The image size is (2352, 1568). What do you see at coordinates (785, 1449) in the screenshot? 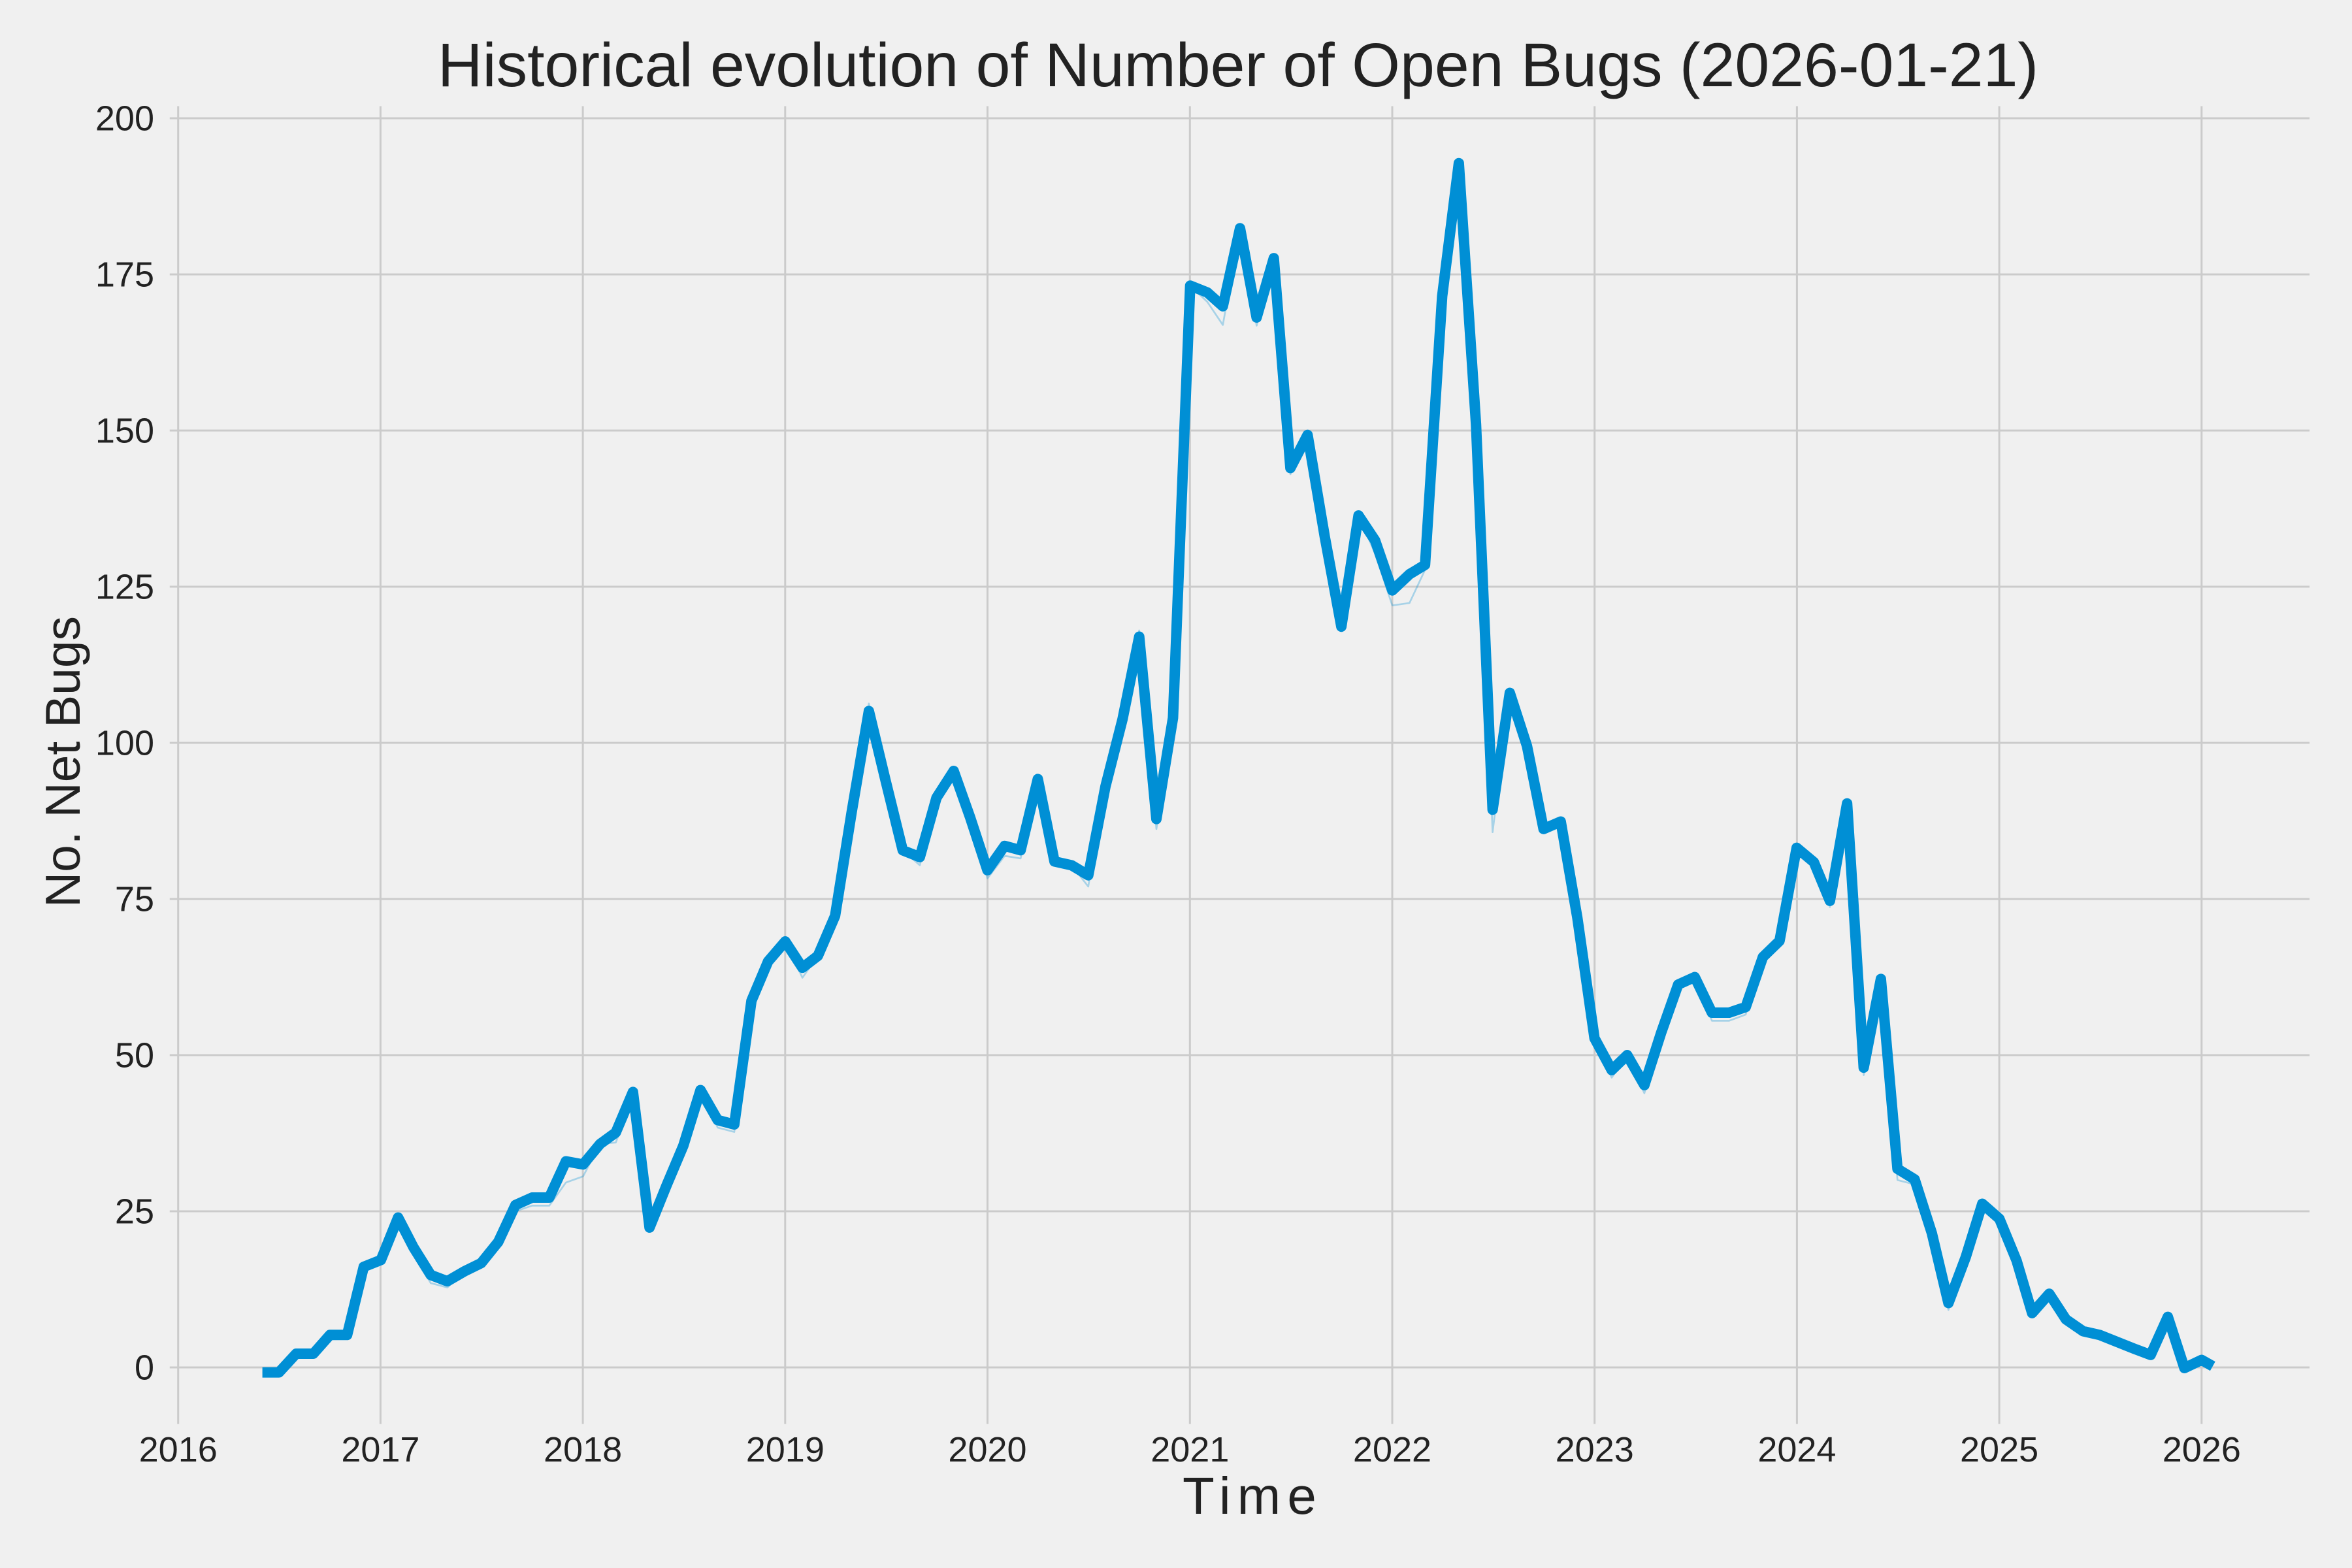
I see `svg-text: 2019` at bounding box center [785, 1449].